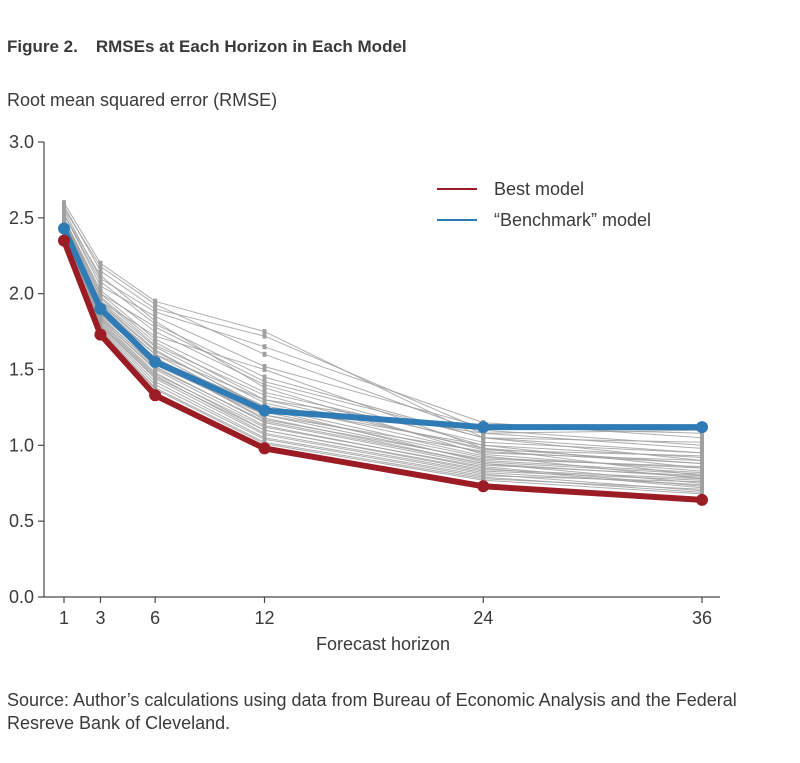 This screenshot has height=763, width=800. What do you see at coordinates (544, 204) in the screenshot?
I see `legend: Best model “Benchmark” model` at bounding box center [544, 204].